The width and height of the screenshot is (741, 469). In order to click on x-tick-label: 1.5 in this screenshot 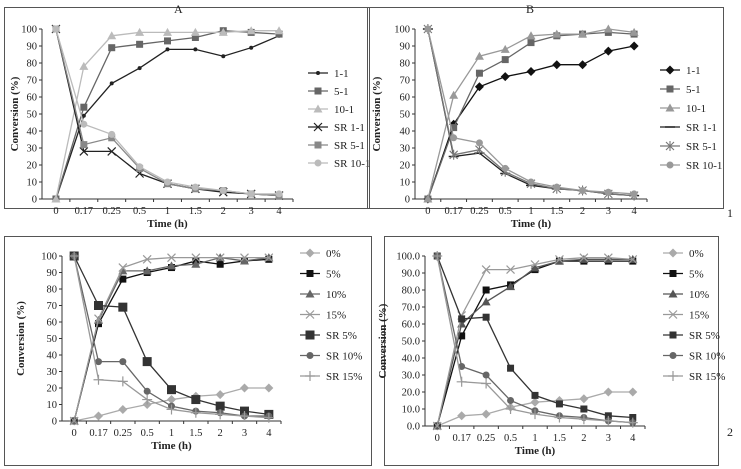, I will do `click(195, 433)`.